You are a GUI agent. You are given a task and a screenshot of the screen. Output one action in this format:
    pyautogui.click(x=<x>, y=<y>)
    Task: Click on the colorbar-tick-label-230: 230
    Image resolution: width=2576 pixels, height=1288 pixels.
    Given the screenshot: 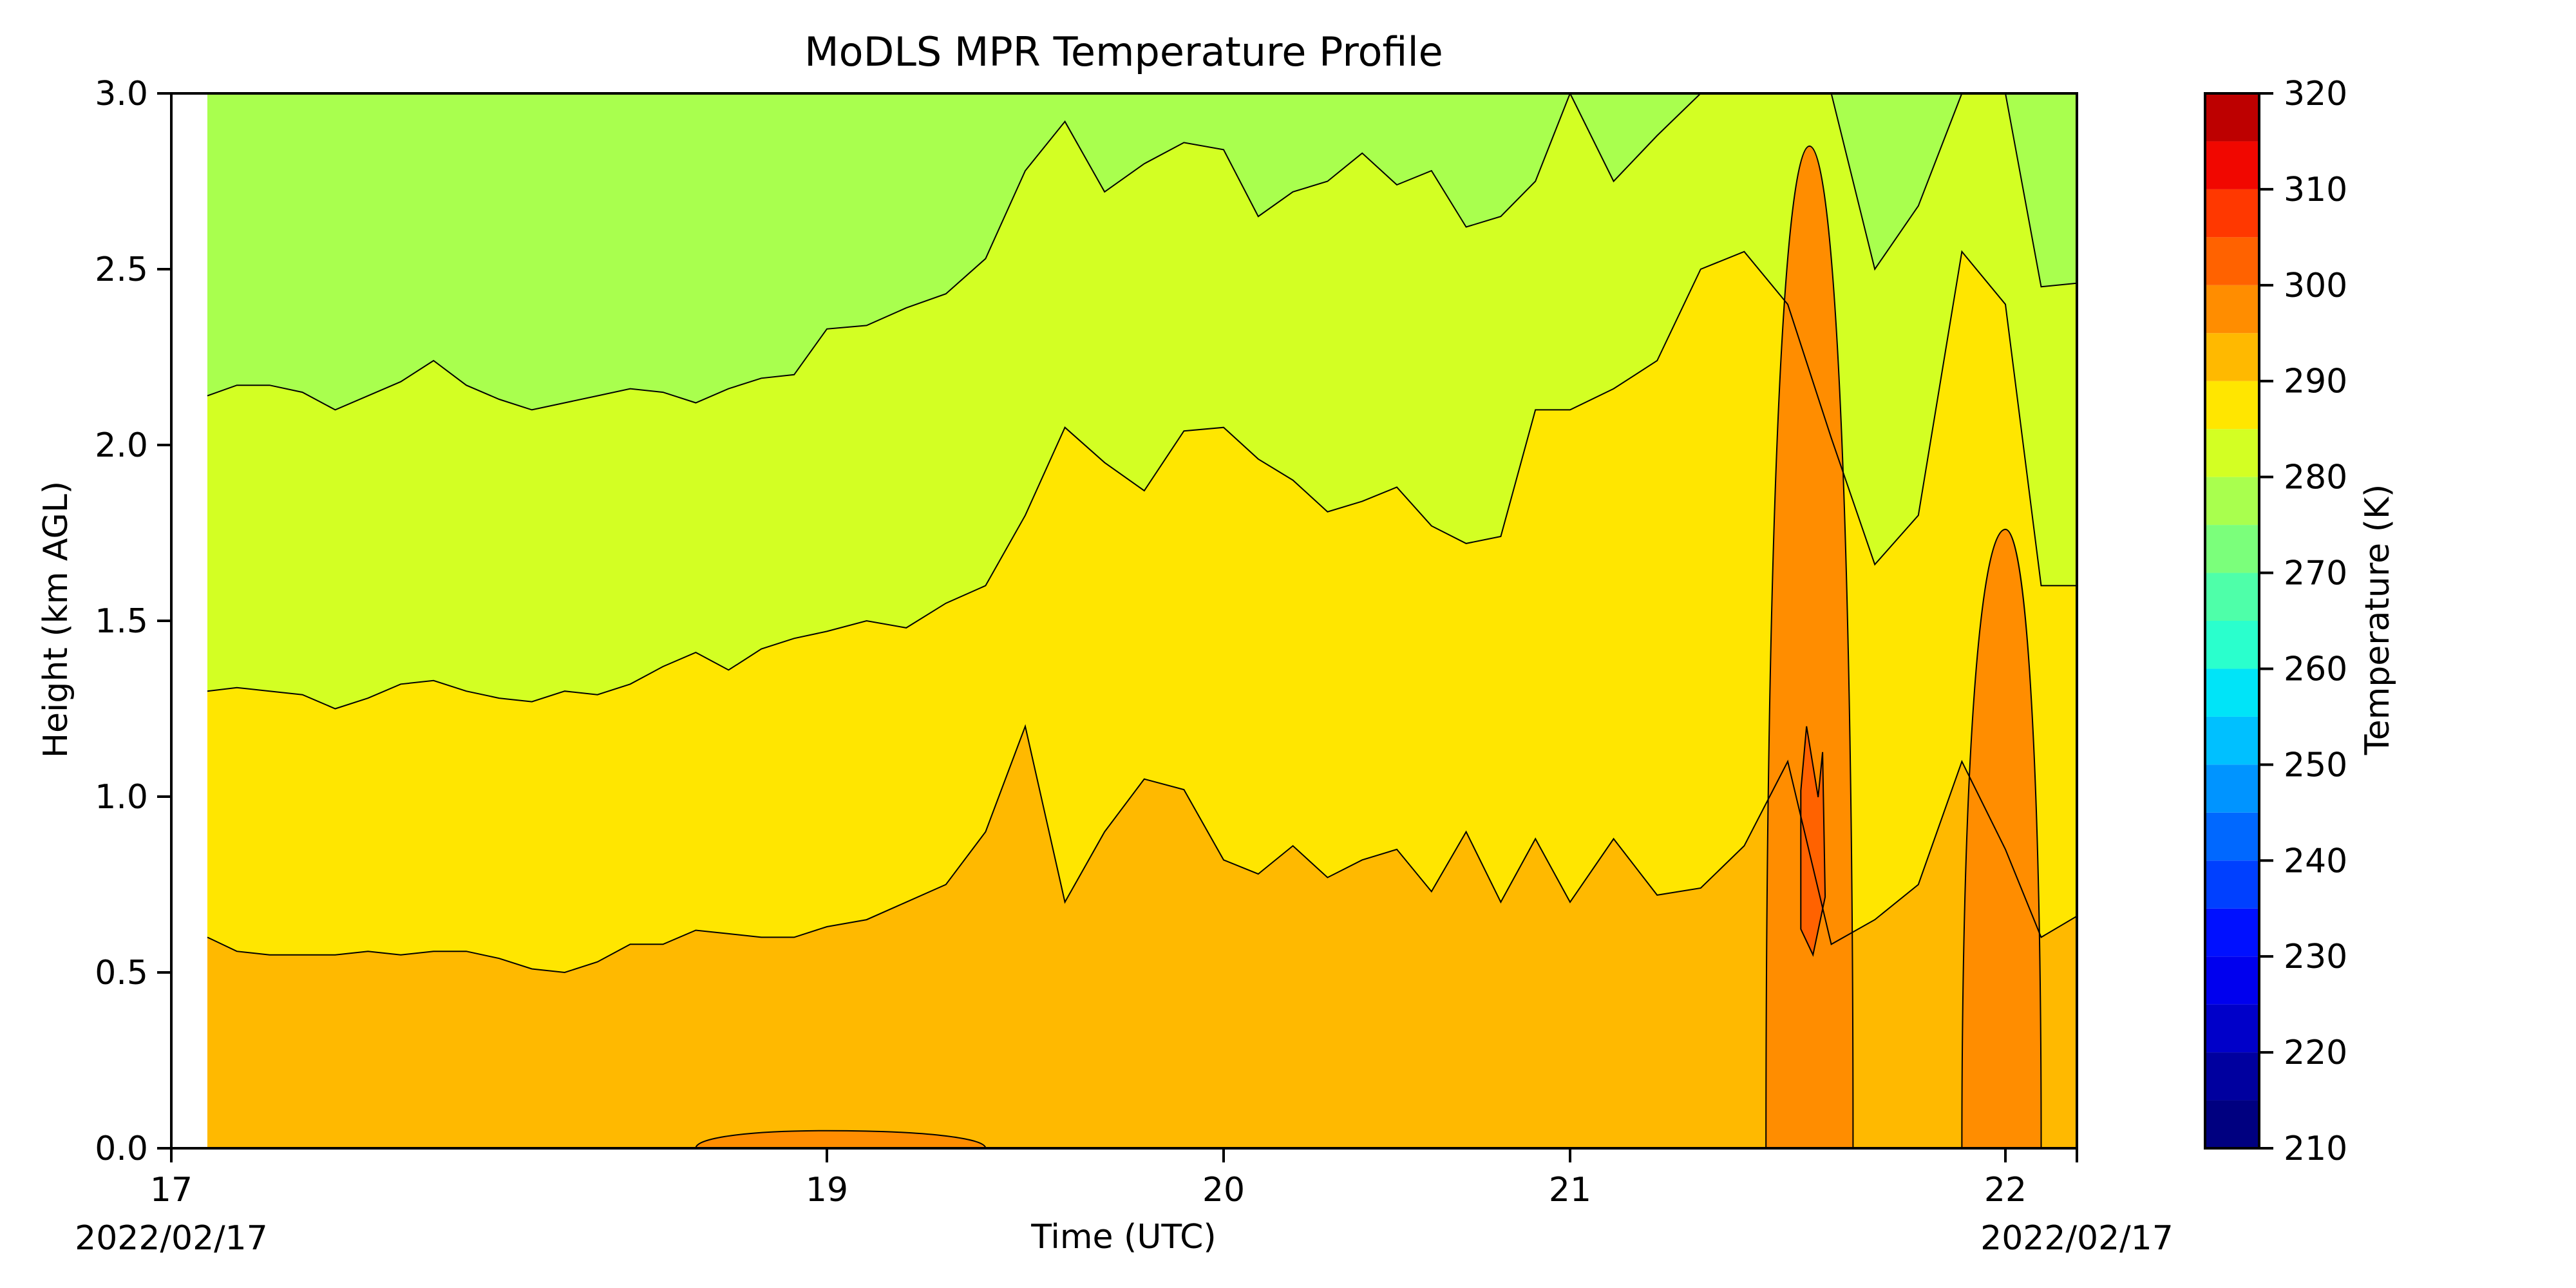 What is the action you would take?
    pyautogui.click(x=2315, y=957)
    